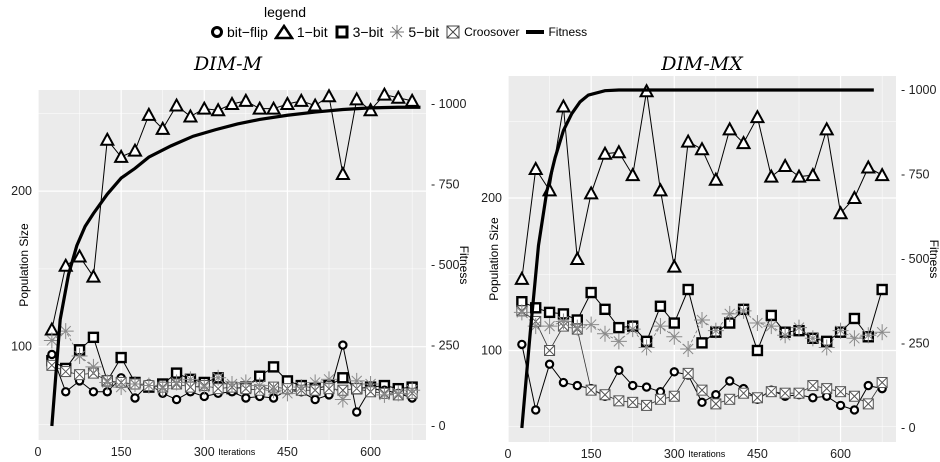 The image size is (940, 462). Describe the element at coordinates (358, 32) in the screenshot. I see `legend-item-threebit: 3−bit` at that location.